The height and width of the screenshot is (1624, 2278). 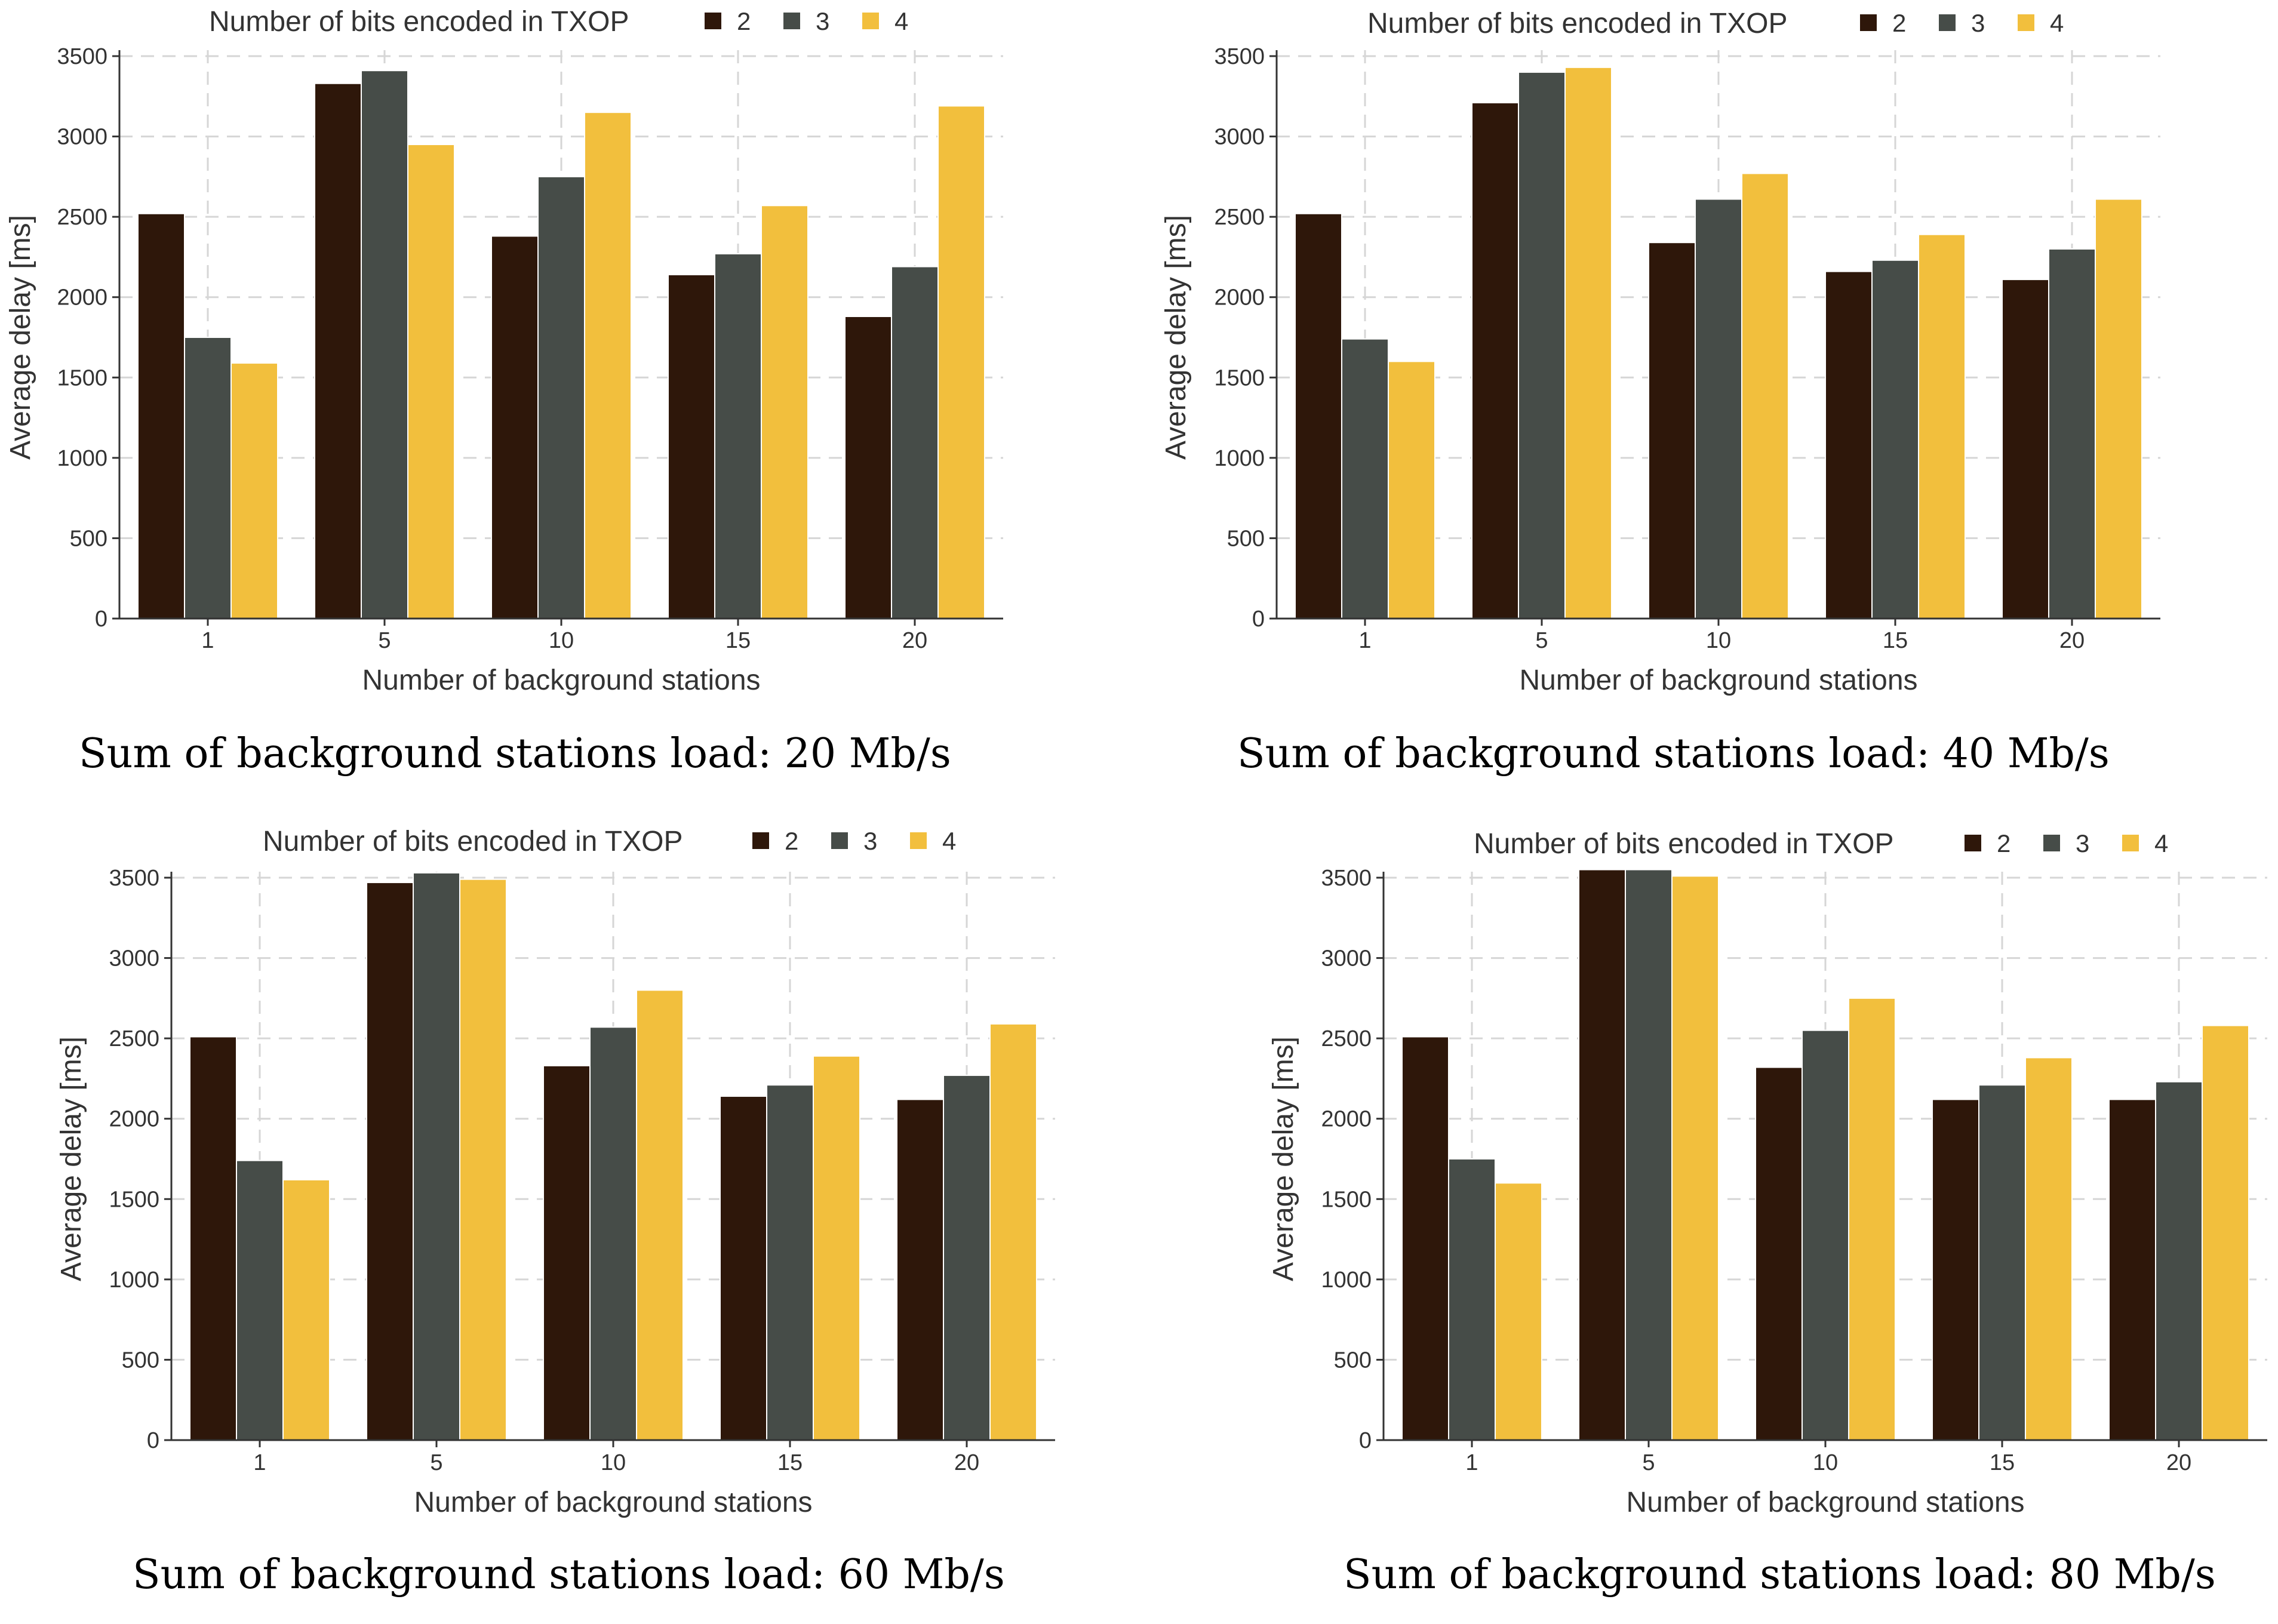 I want to click on y-tick-label: 3000, so click(x=1346, y=958).